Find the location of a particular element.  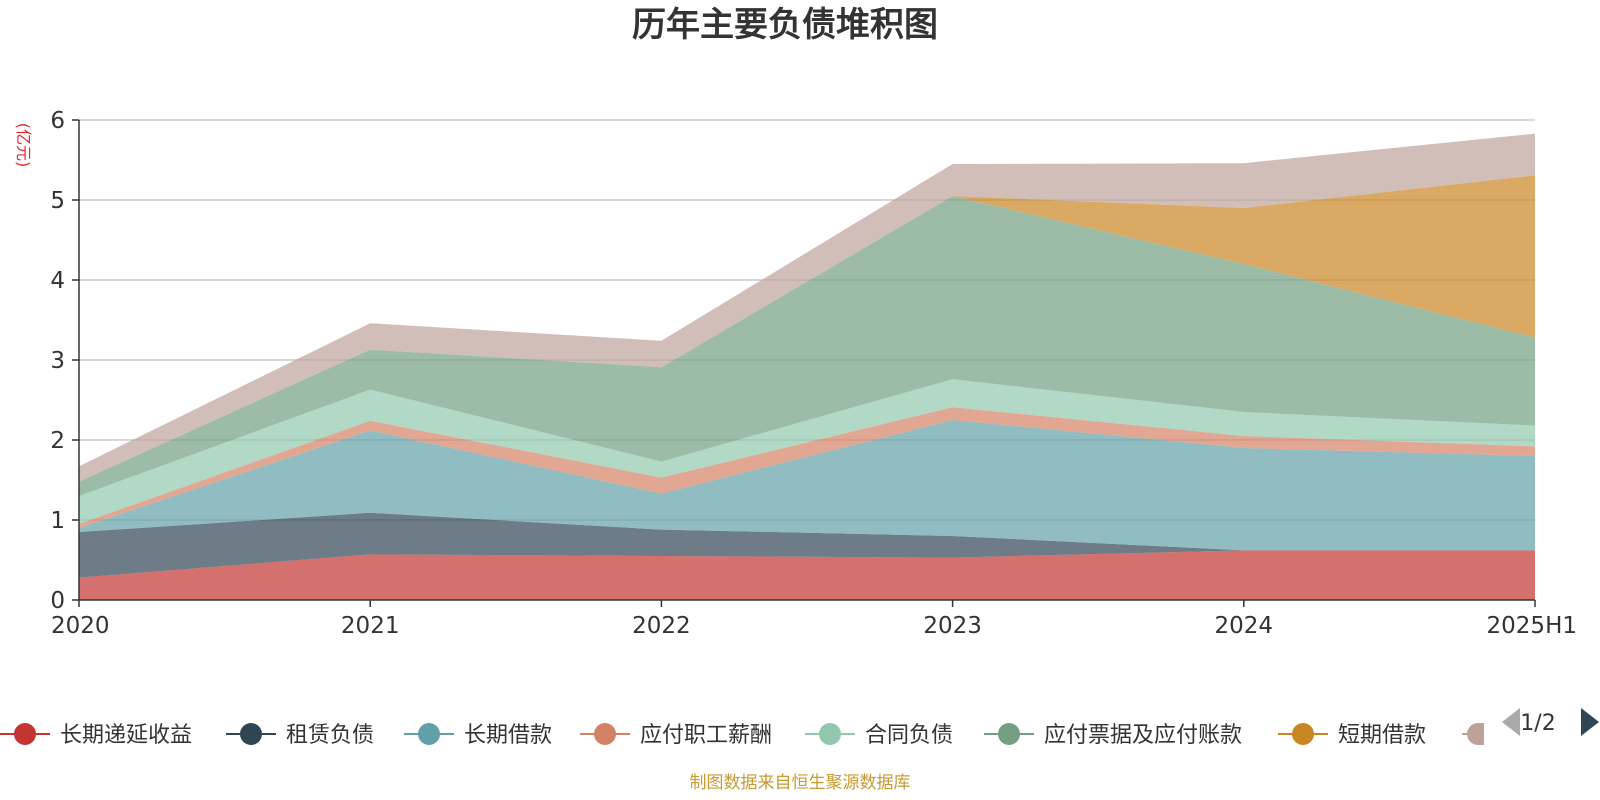

legend: 长期递延收益 租赁负债 长期借款 应付职工薪酬 合同负债 应付票据及应付账款 短期借款 is located at coordinates (742, 735).